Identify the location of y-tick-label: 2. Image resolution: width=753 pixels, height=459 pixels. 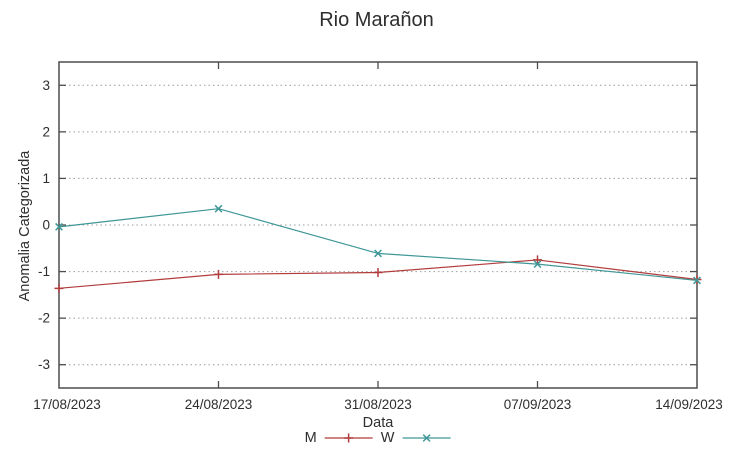
(46, 131).